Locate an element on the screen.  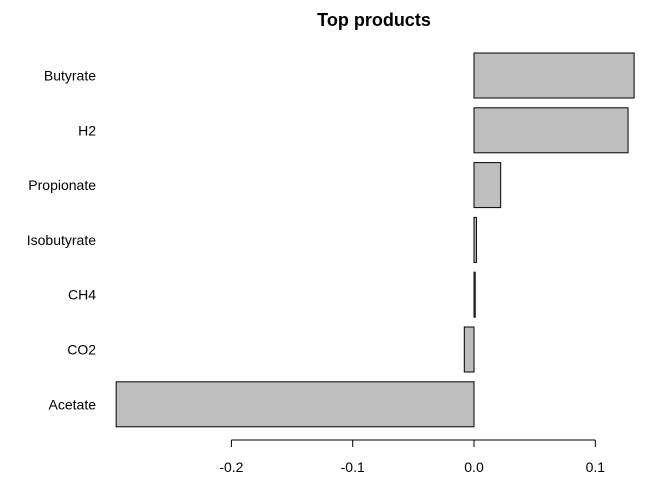
x-tick-label: -0.2 is located at coordinates (231, 467).